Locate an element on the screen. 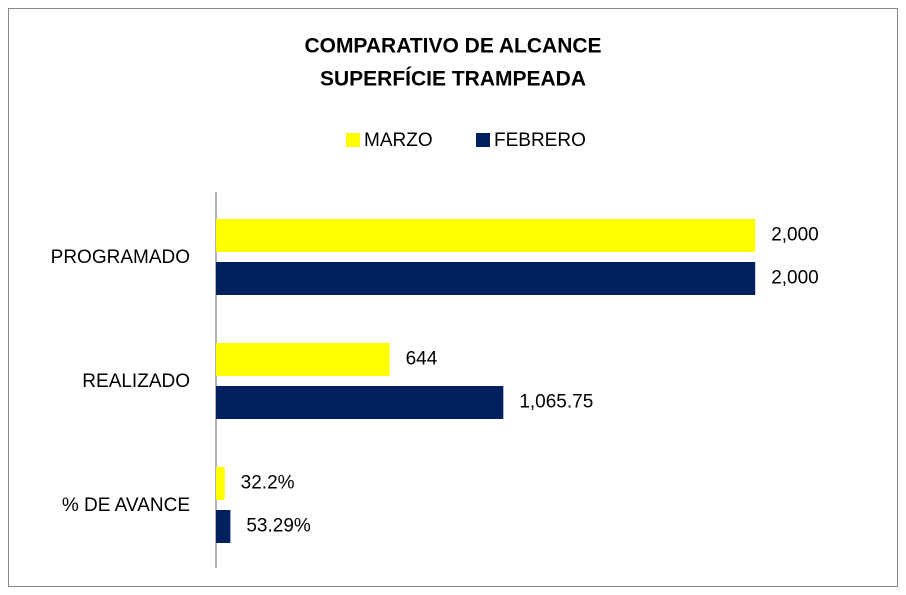  legend-label: MARZO is located at coordinates (398, 140).